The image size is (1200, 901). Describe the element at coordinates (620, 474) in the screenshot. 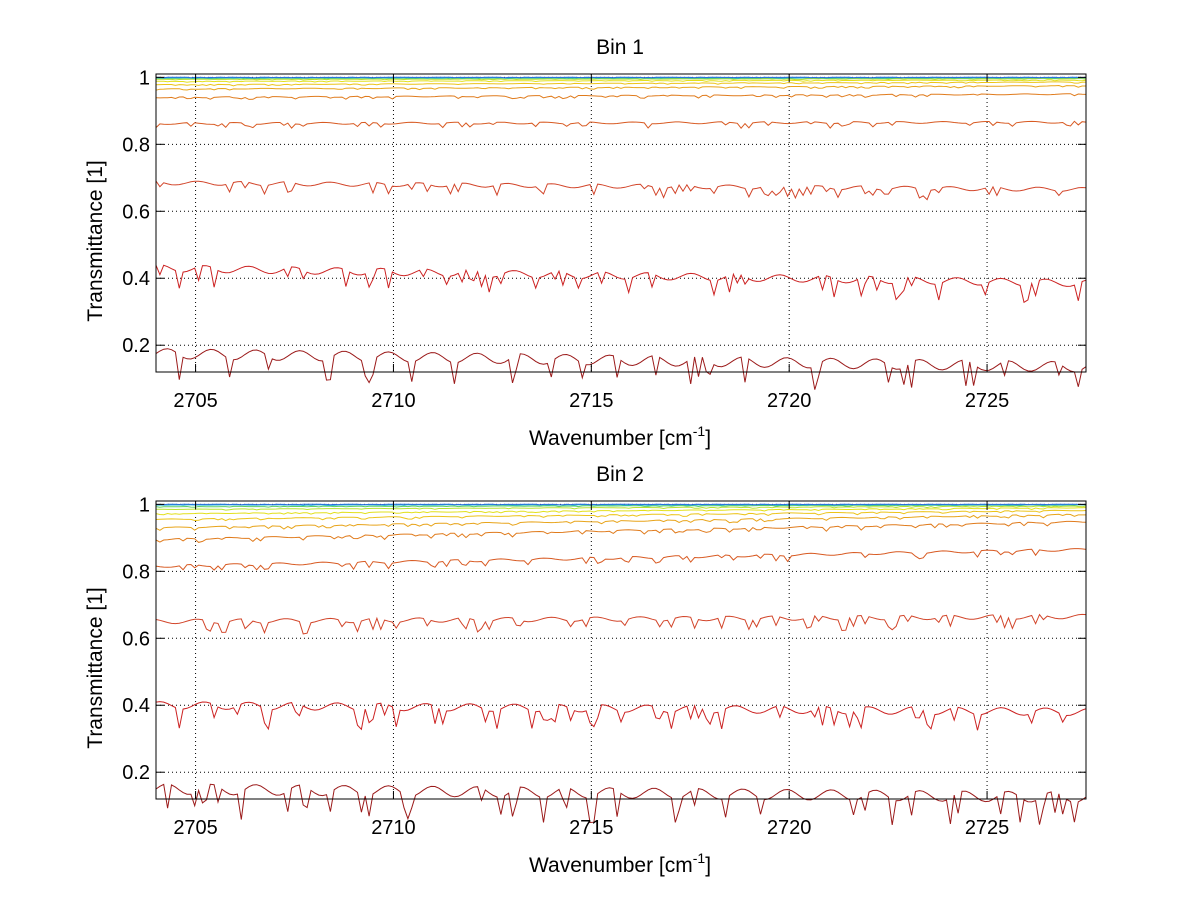

I see `chart-title: Bin 2` at that location.